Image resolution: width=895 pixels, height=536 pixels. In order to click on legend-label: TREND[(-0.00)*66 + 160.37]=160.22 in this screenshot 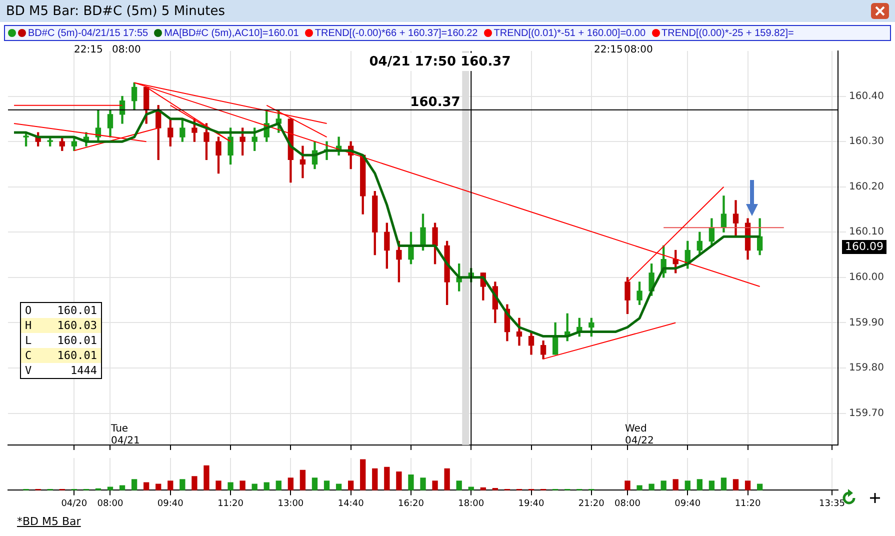, I will do `click(396, 33)`.